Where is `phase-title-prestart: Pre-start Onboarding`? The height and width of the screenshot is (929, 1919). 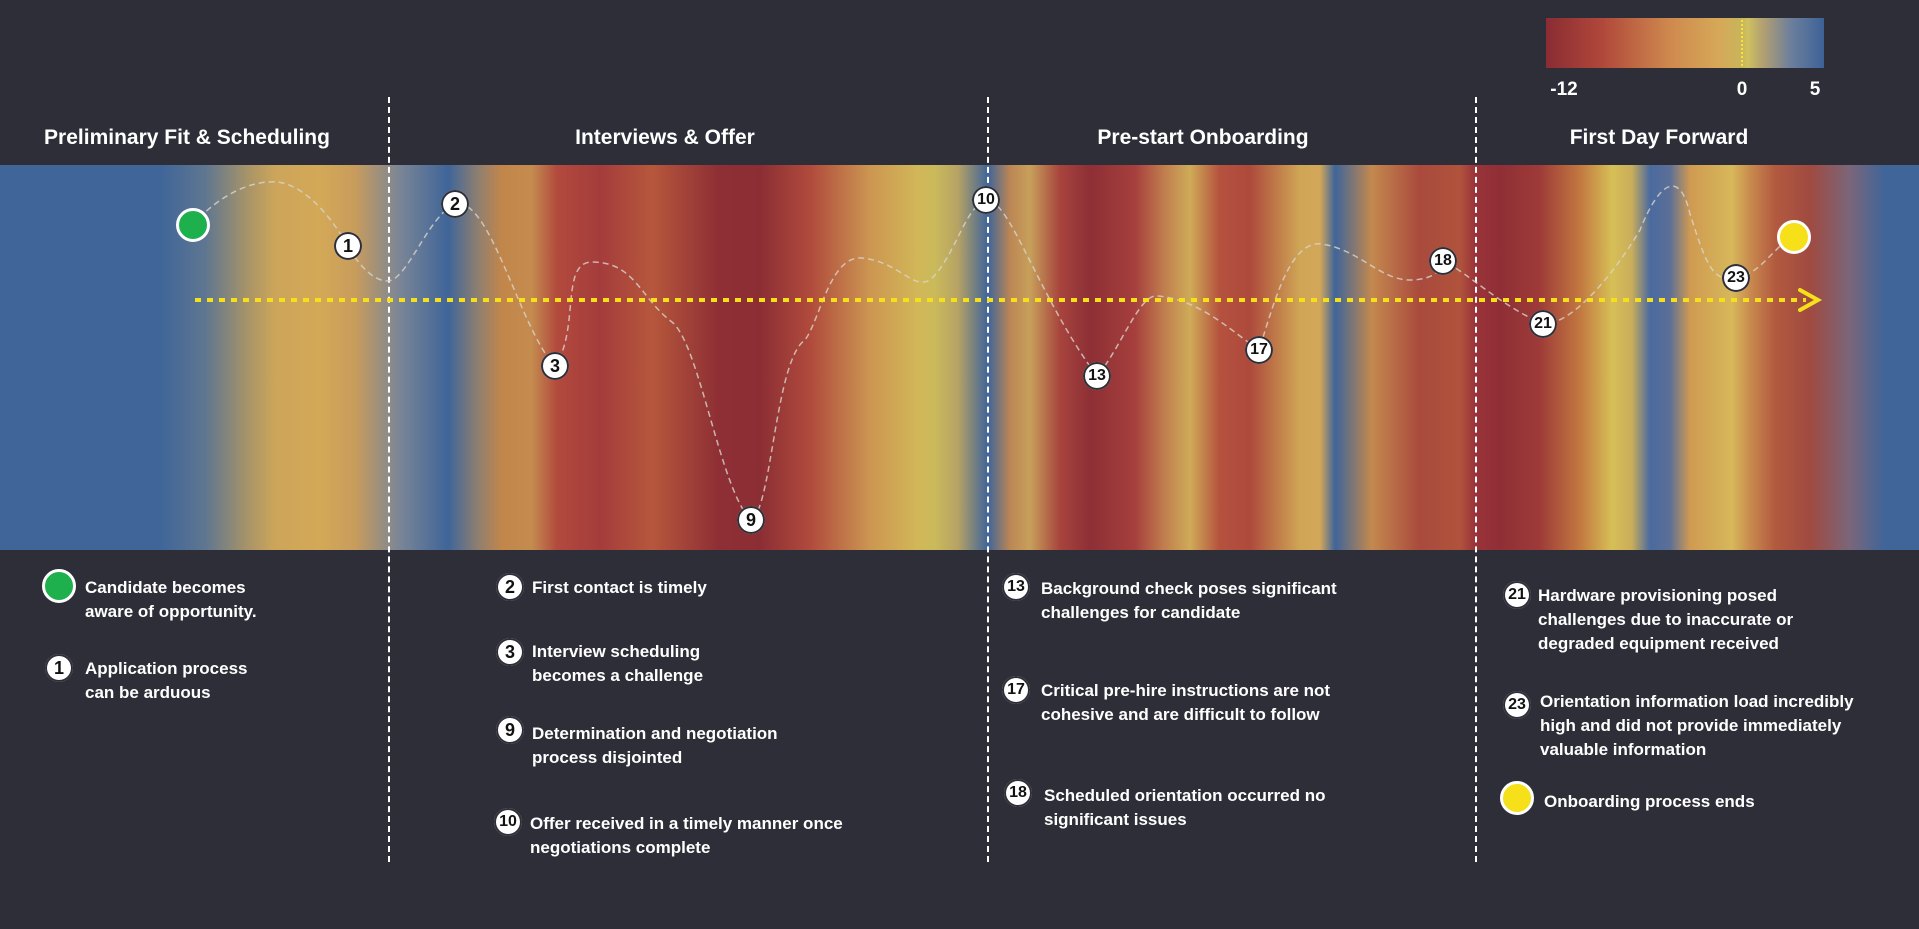 phase-title-prestart: Pre-start Onboarding is located at coordinates (1203, 137).